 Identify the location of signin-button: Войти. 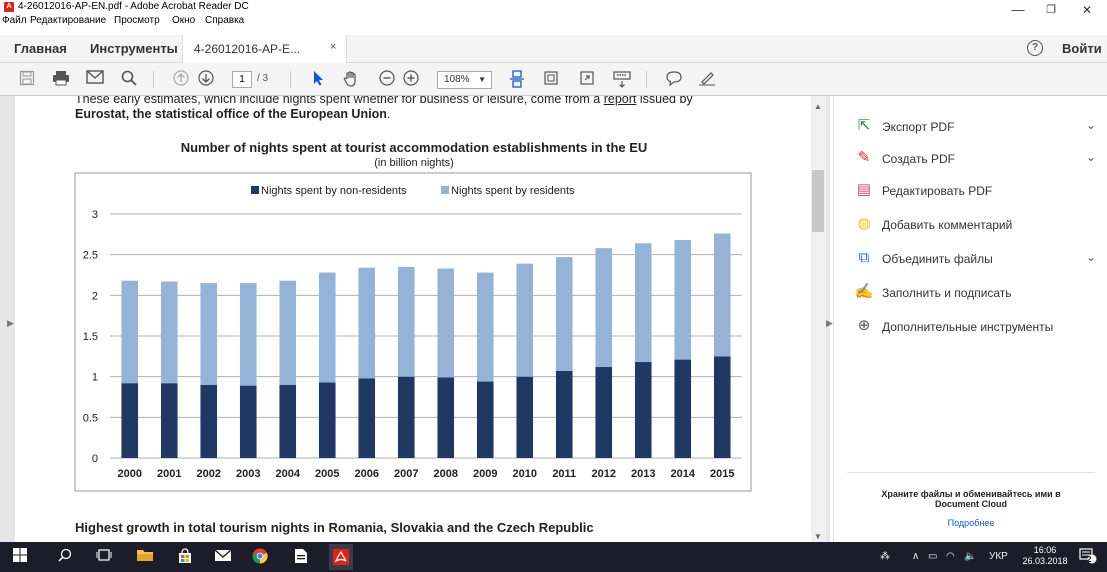
(1082, 48).